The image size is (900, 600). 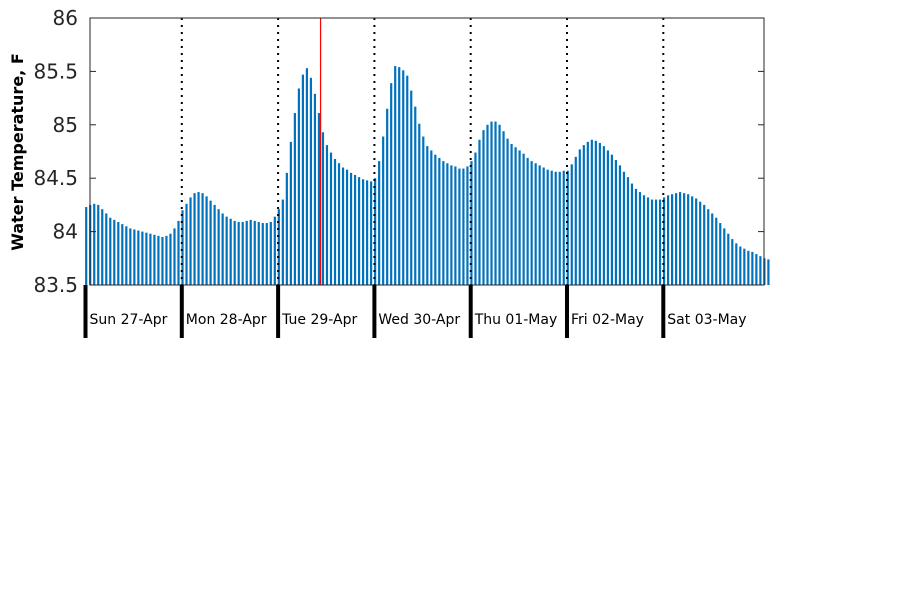 What do you see at coordinates (607, 320) in the screenshot?
I see `day-label: Fri 02-May` at bounding box center [607, 320].